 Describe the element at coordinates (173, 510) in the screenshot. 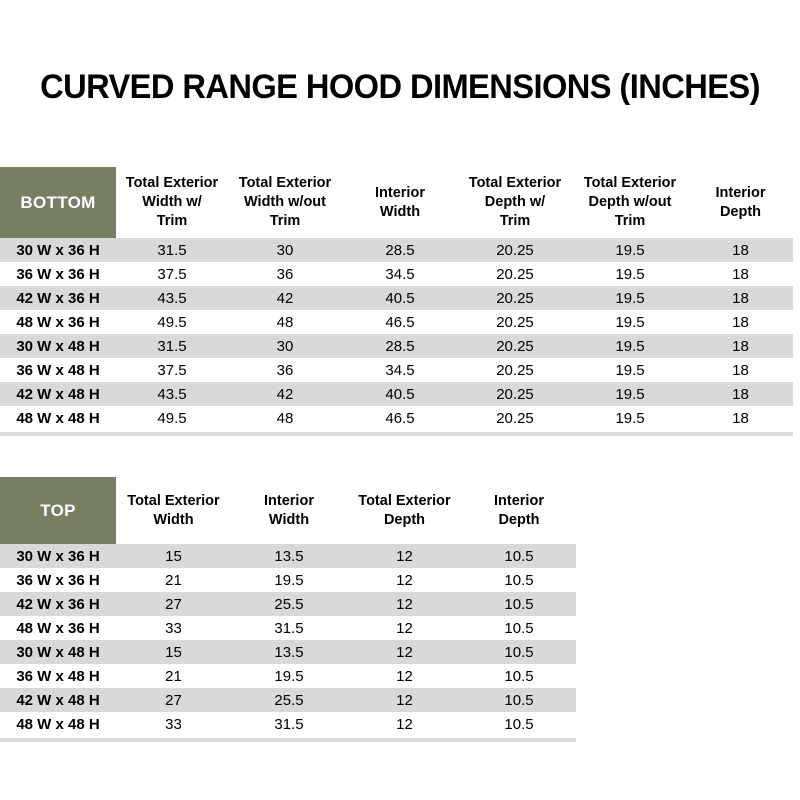

I see `column-header: Total Exterior Width` at that location.